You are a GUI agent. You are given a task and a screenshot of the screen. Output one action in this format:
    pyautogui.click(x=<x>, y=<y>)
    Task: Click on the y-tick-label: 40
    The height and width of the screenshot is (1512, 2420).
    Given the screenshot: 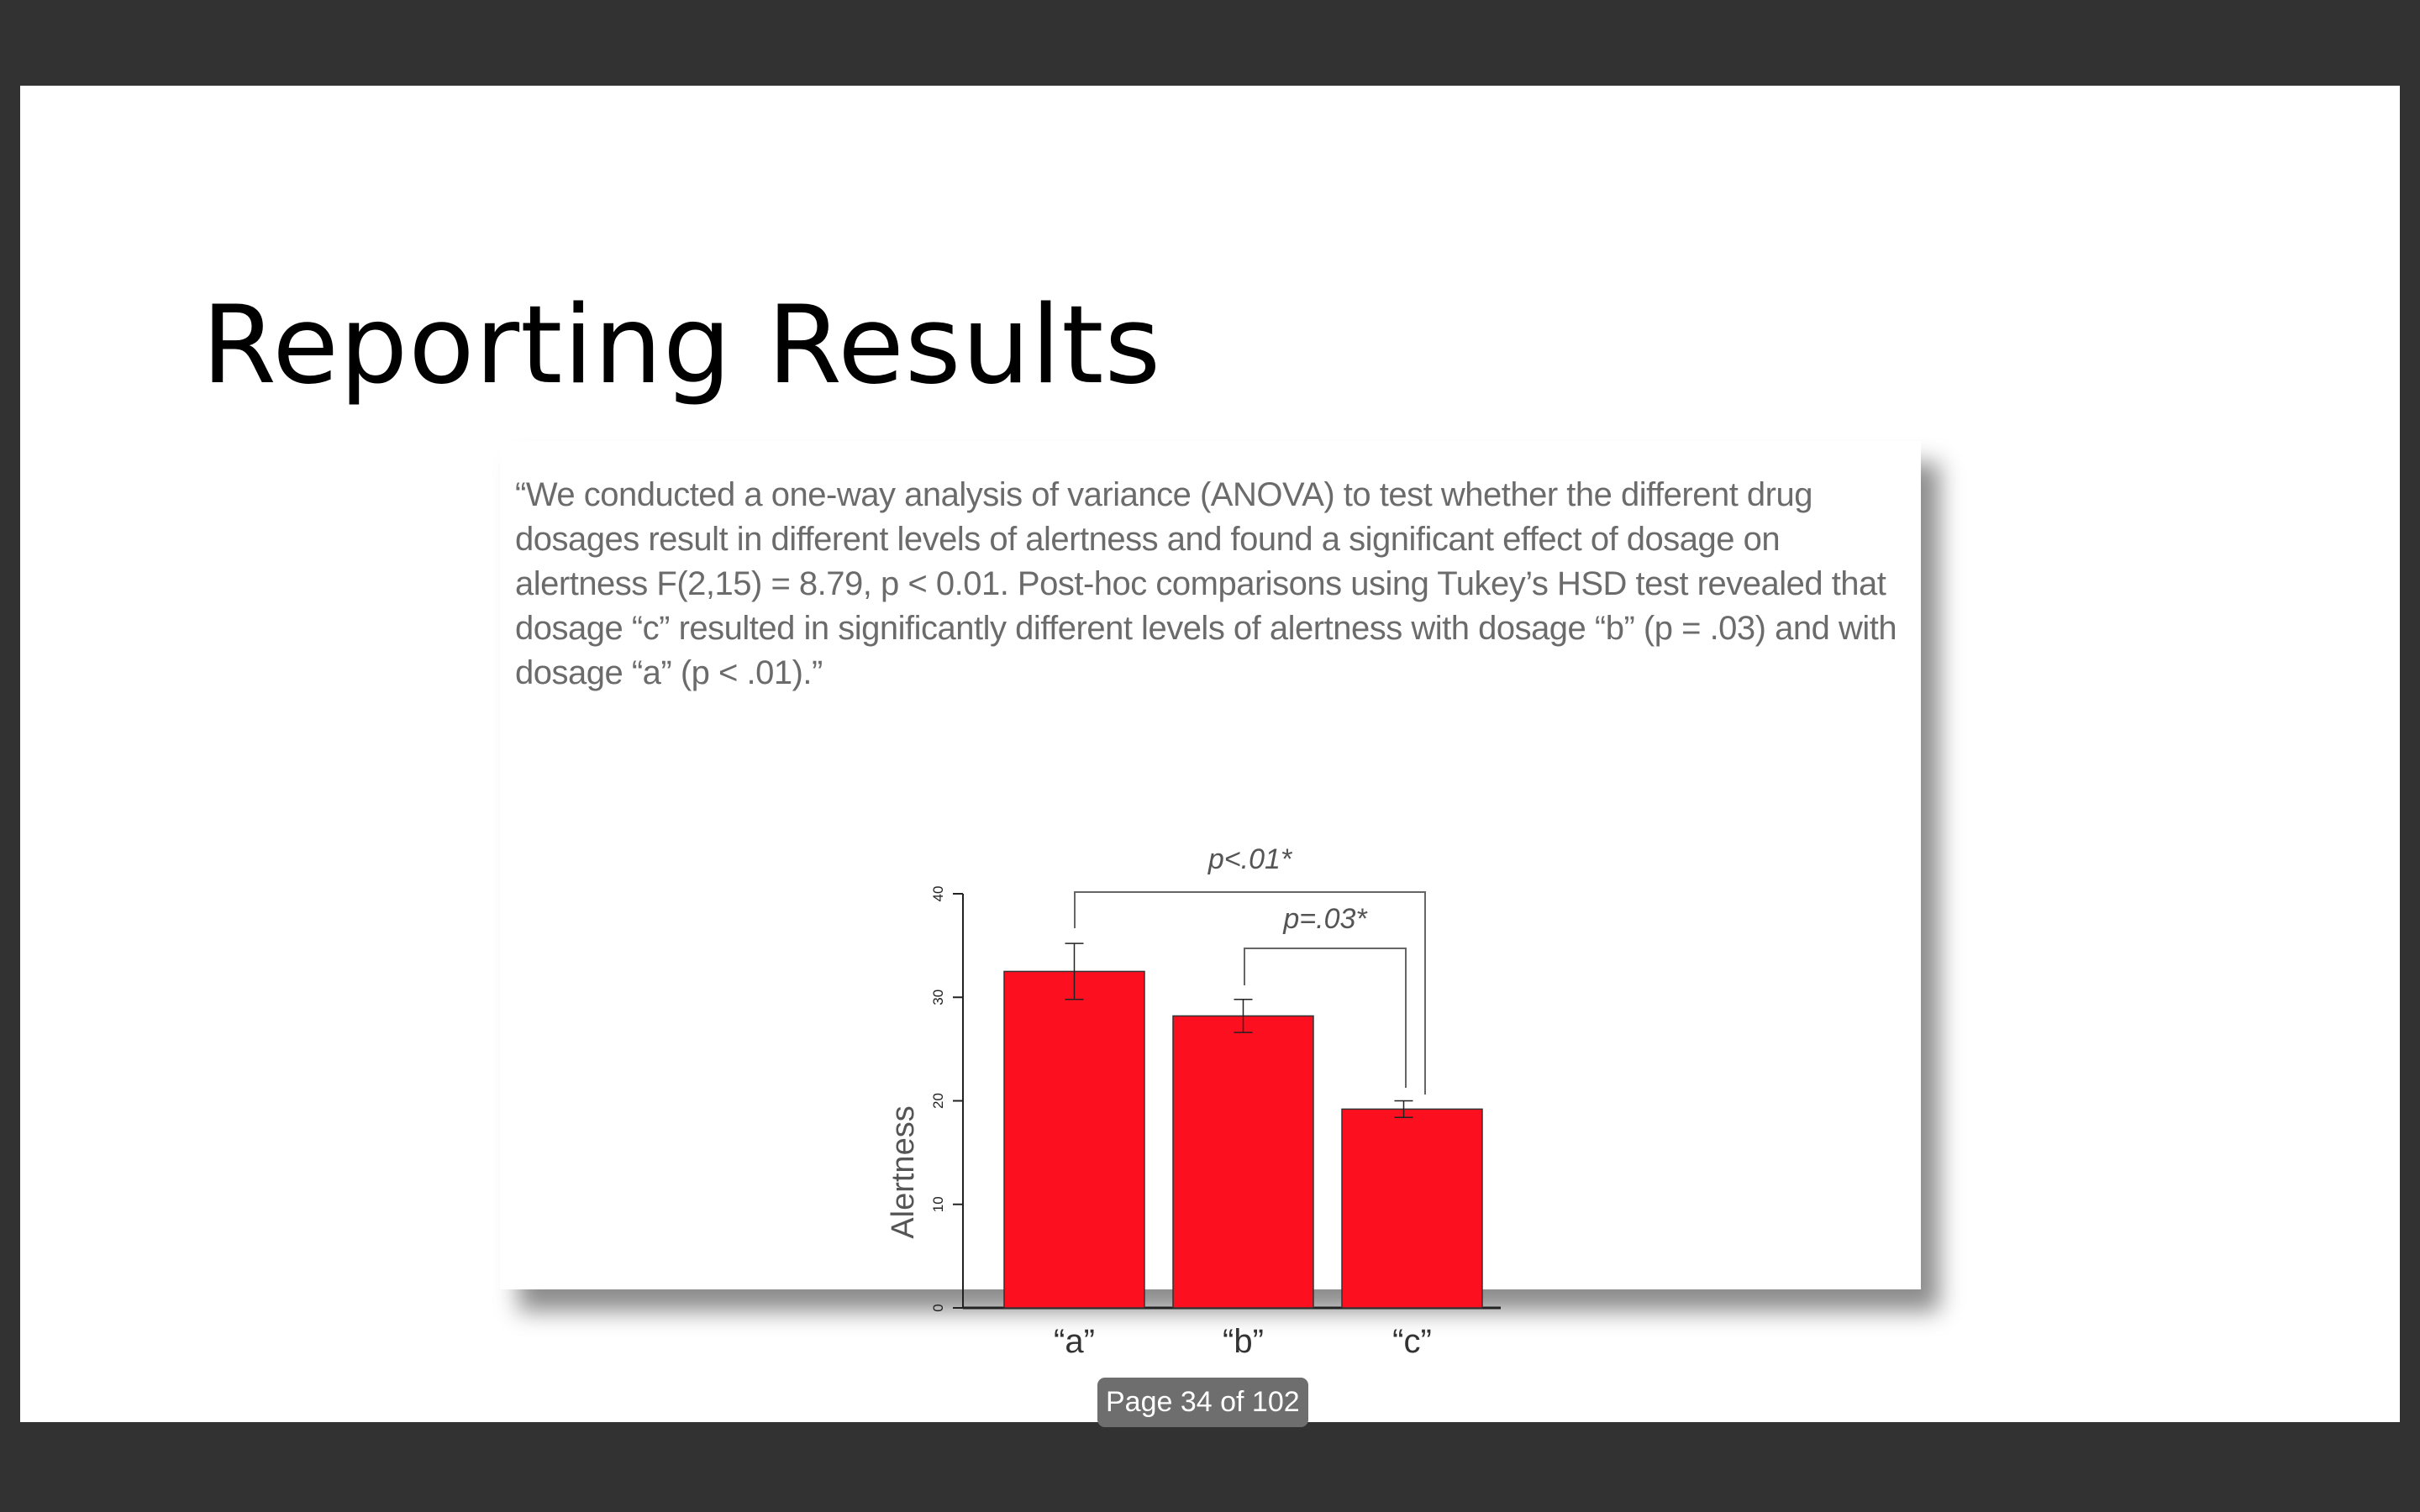 What is the action you would take?
    pyautogui.click(x=938, y=894)
    